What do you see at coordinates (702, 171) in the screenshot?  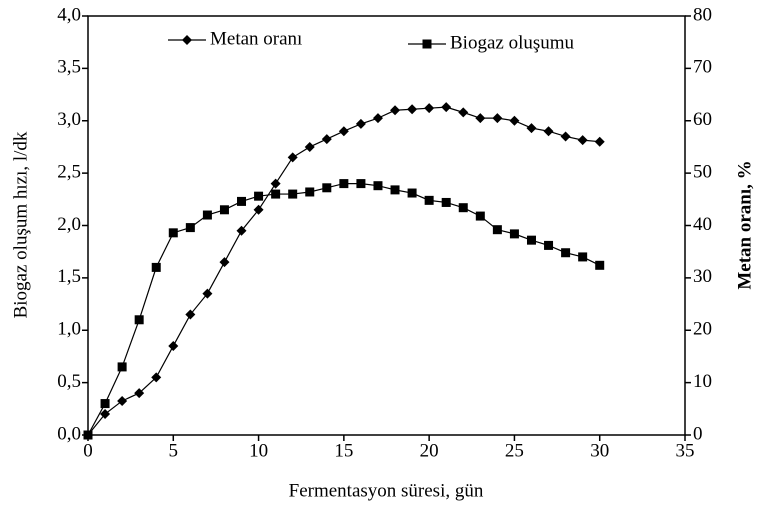 I see `y2-tick-label: 50` at bounding box center [702, 171].